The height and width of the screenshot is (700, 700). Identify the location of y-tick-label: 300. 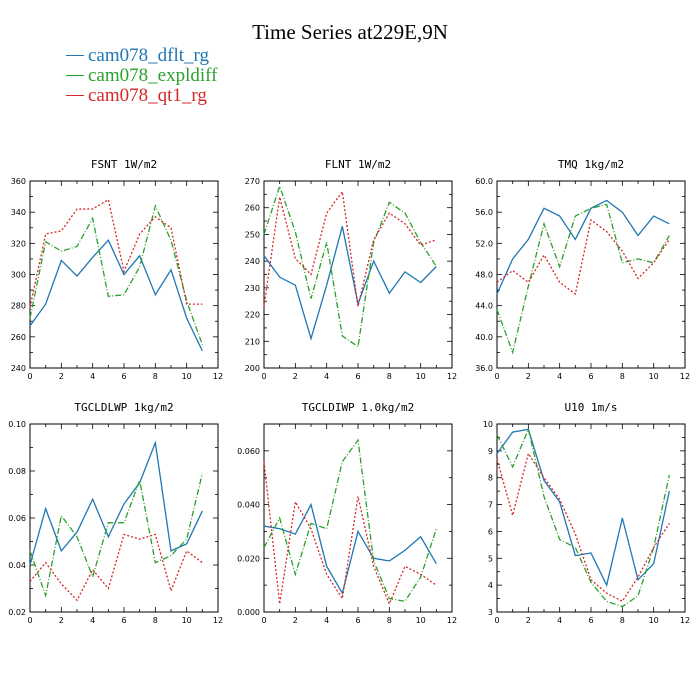
(18, 275).